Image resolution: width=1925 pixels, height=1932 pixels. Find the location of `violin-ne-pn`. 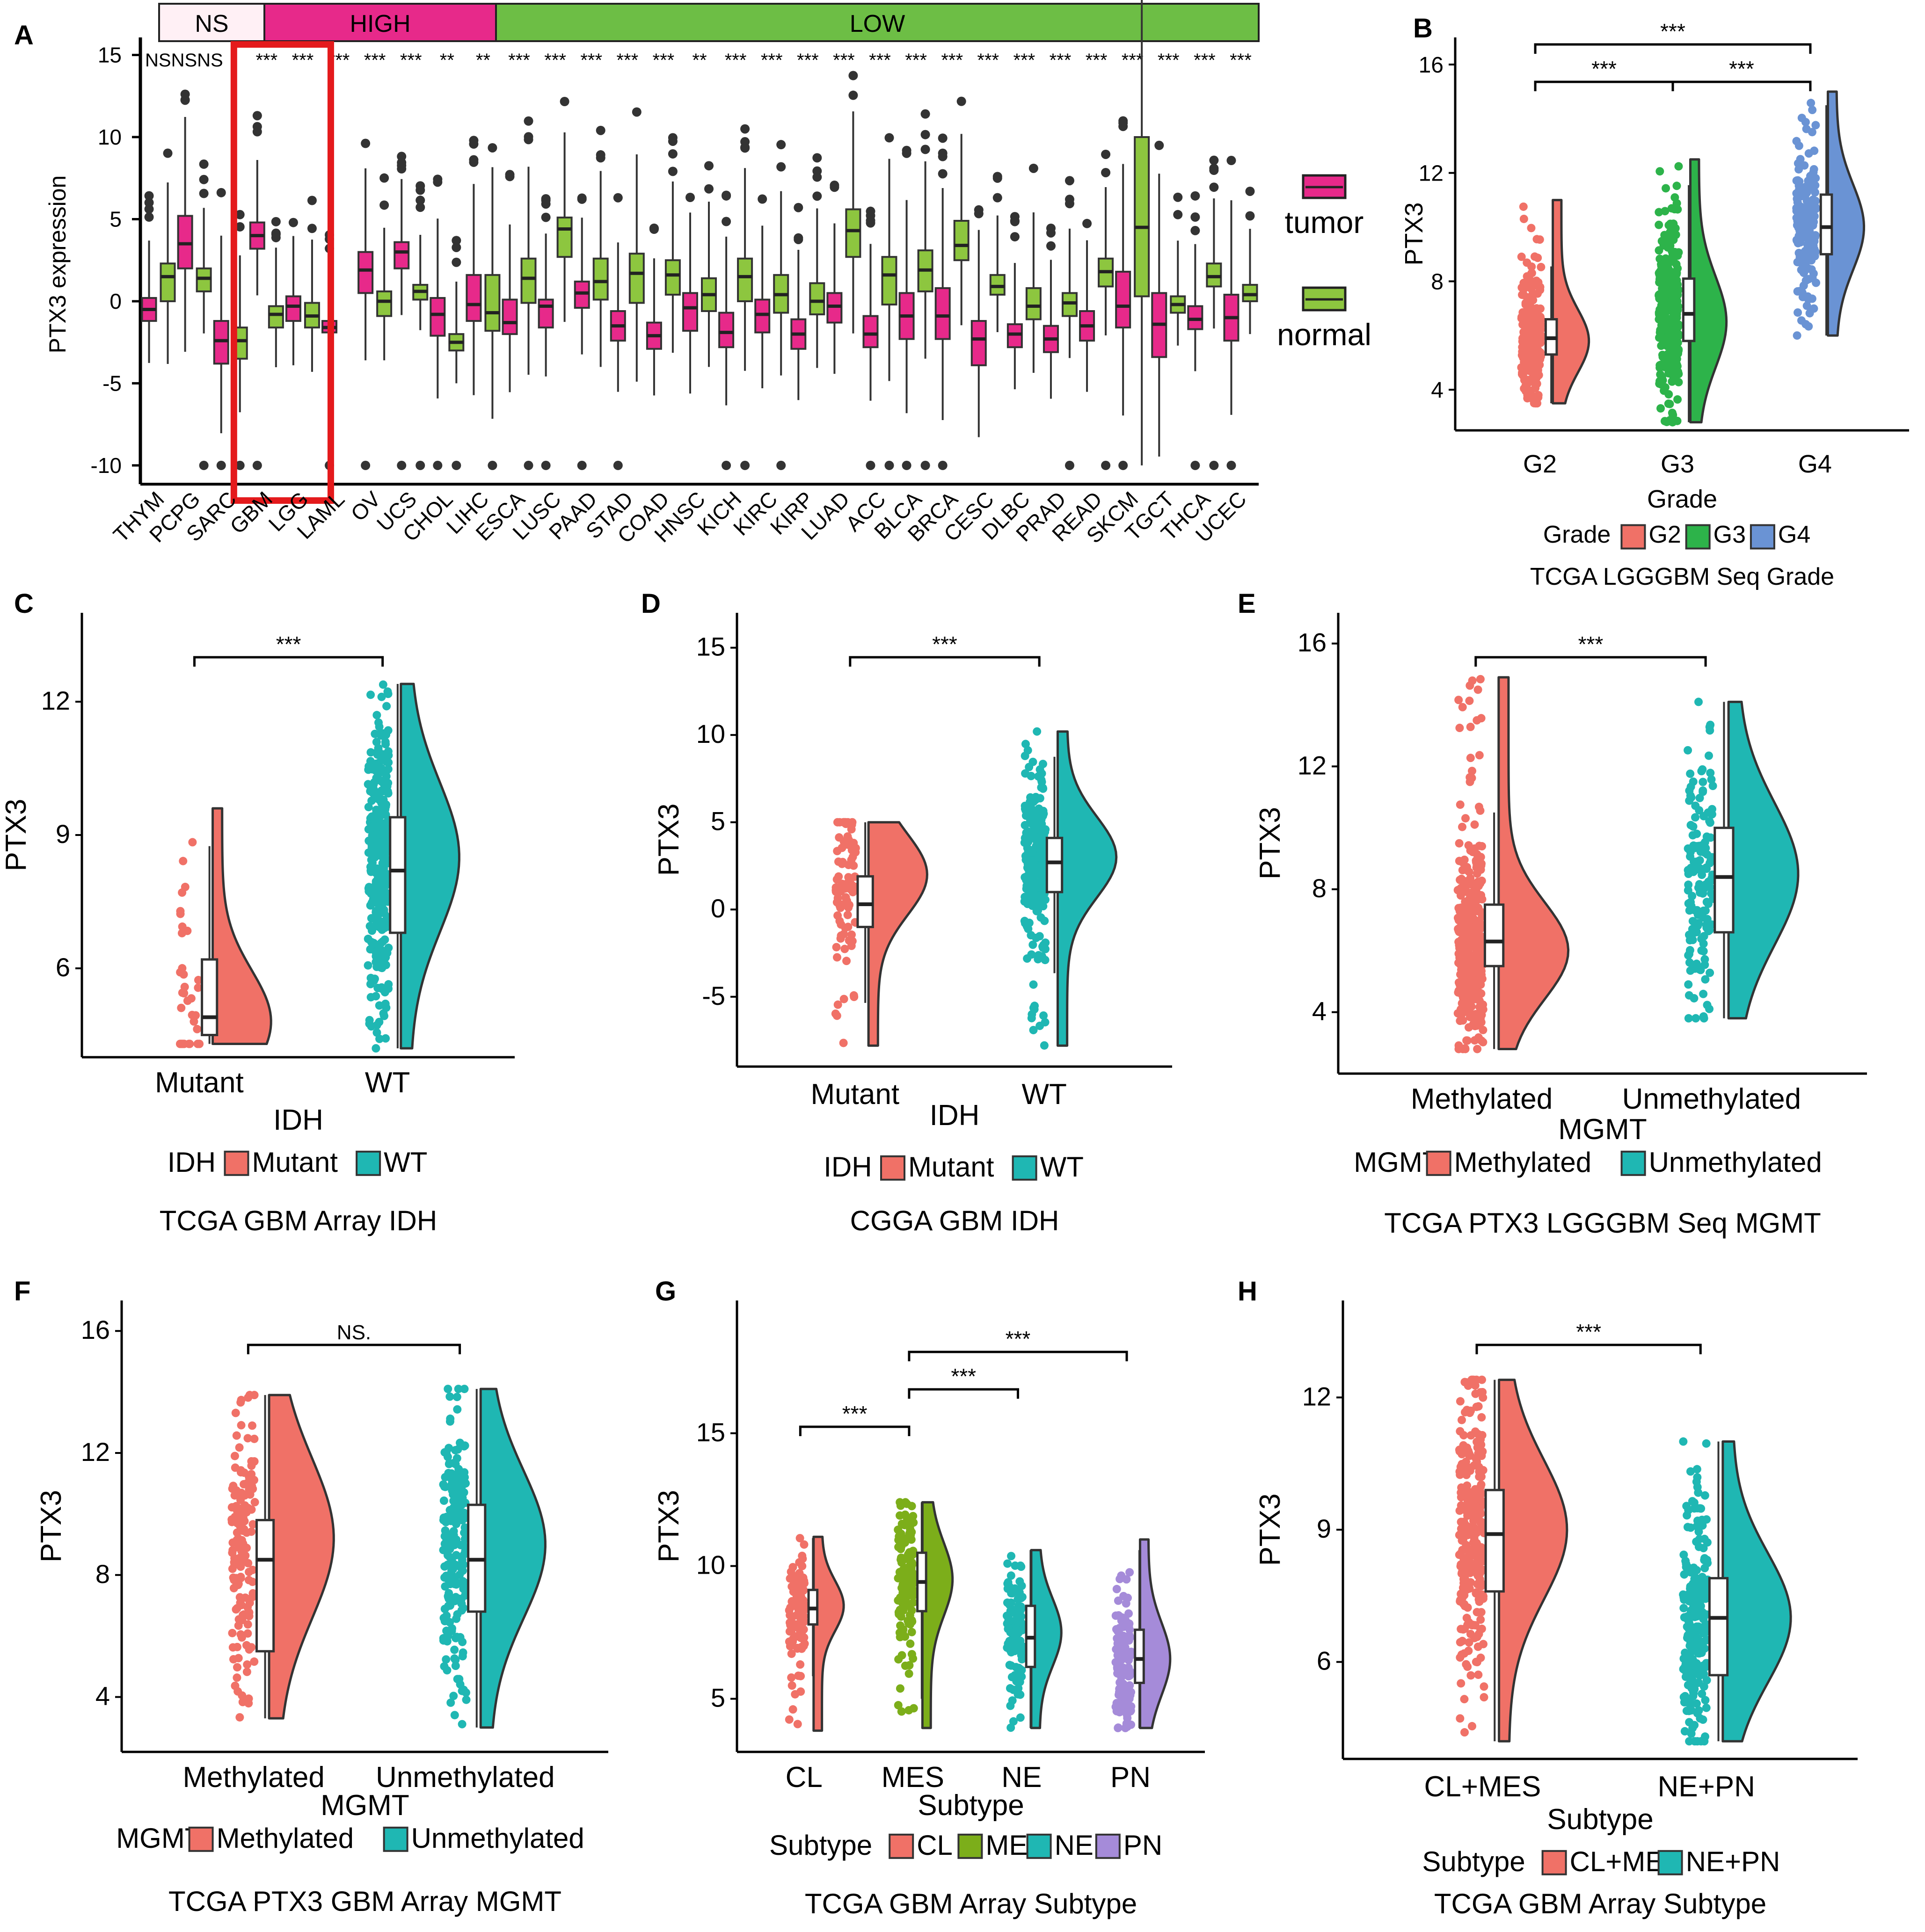

violin-ne-pn is located at coordinates (1756, 1591).